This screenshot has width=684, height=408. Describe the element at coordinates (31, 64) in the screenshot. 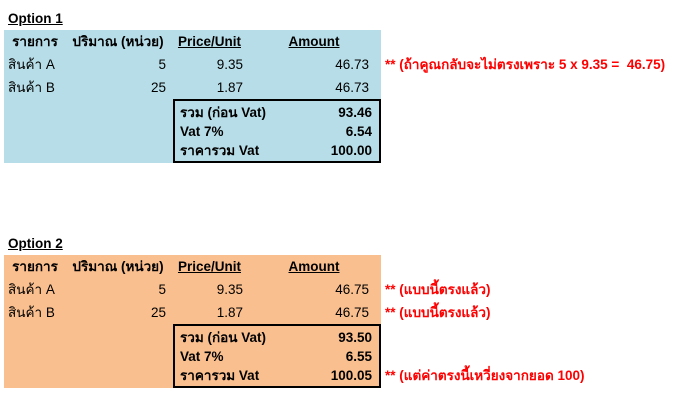

I see `option1-rowA-item: สินค้า A` at that location.